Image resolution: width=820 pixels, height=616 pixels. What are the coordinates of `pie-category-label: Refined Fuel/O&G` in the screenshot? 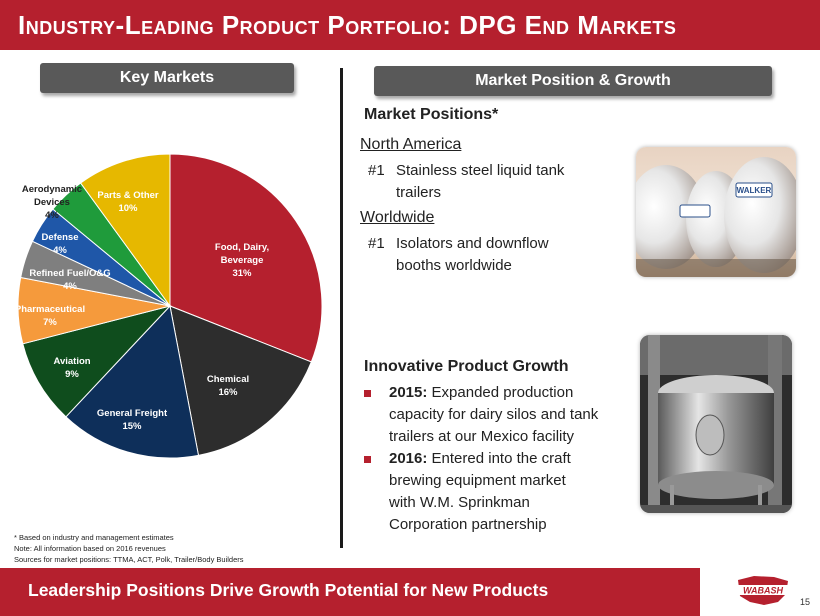 It's located at (69, 273).